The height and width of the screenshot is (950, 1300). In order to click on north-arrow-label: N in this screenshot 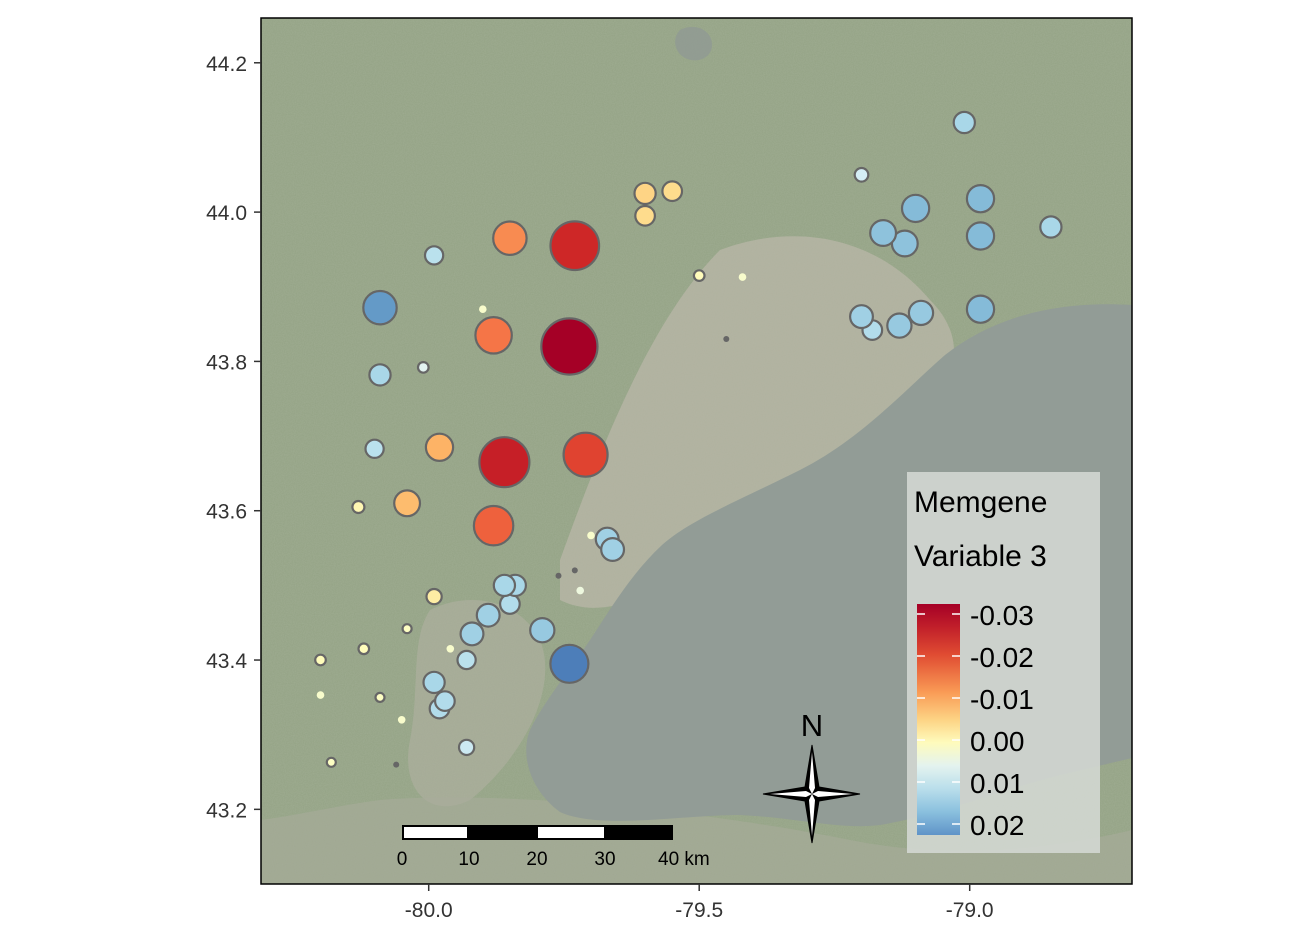, I will do `click(812, 725)`.